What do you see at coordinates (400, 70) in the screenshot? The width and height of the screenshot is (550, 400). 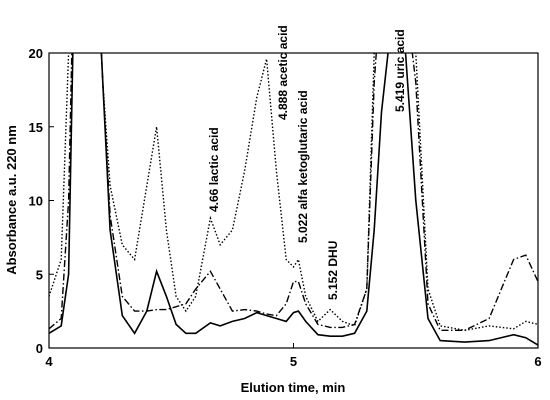 I see `peak-annotation: 5.419 uric acid` at bounding box center [400, 70].